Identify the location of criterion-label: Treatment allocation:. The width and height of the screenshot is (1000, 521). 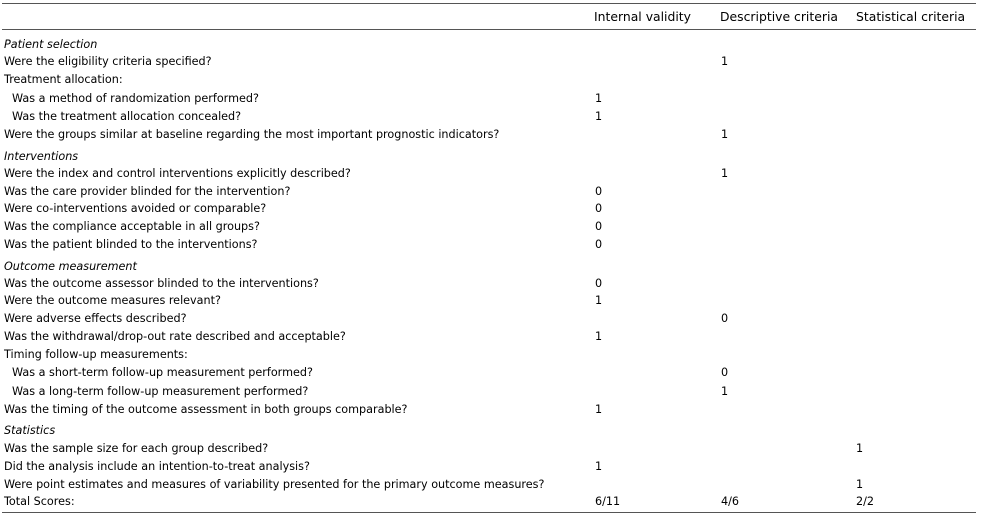
(63, 79).